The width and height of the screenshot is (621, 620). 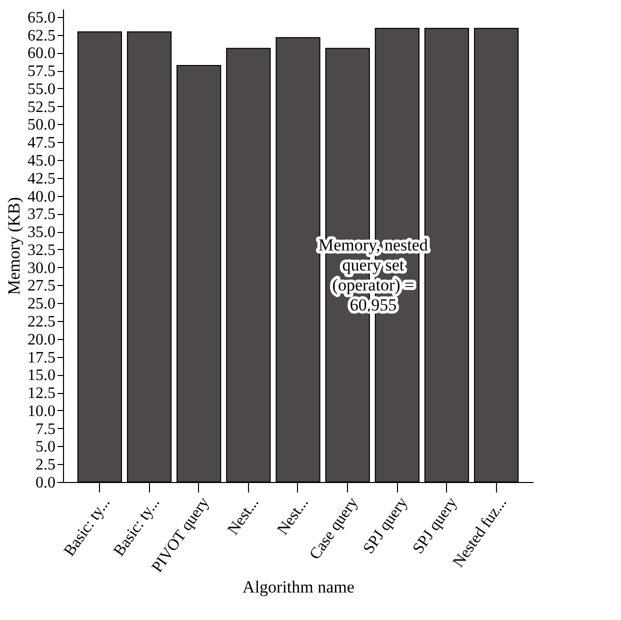 What do you see at coordinates (42, 321) in the screenshot?
I see `y-tick-label: 22.5` at bounding box center [42, 321].